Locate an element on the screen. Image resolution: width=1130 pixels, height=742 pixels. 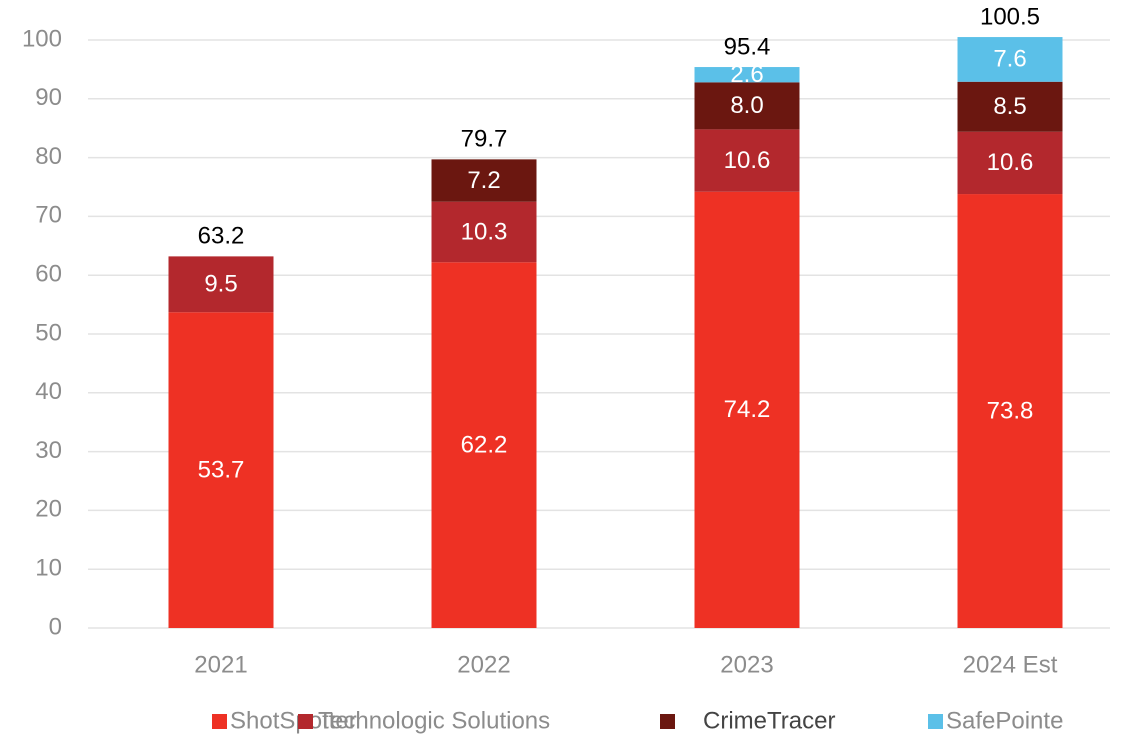
y-tick-label: 20 is located at coordinates (48, 509).